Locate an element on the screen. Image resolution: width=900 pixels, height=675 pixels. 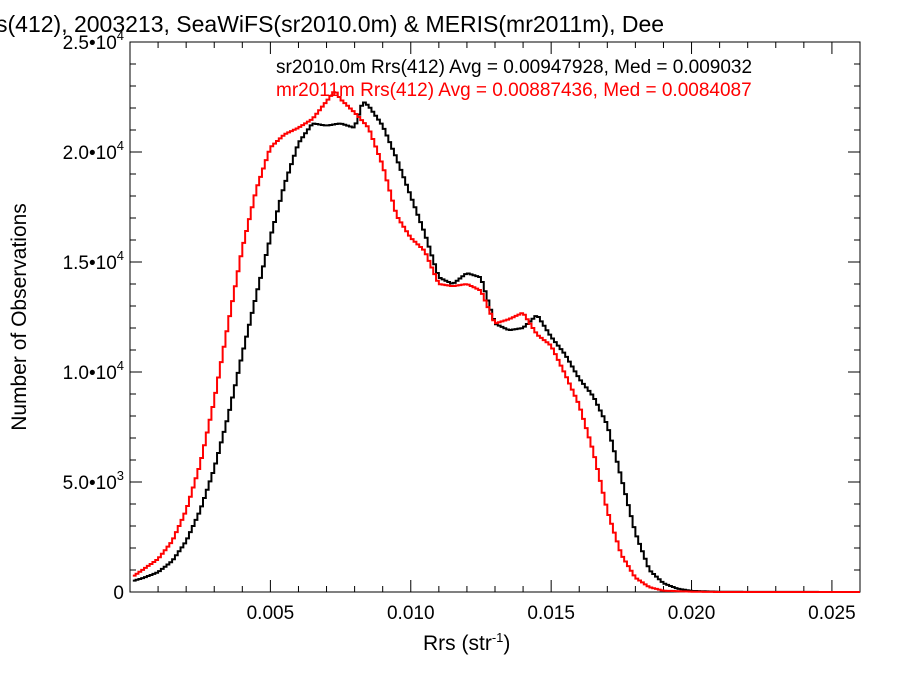
x-axis-title-sup: -1 is located at coordinates (498, 637).